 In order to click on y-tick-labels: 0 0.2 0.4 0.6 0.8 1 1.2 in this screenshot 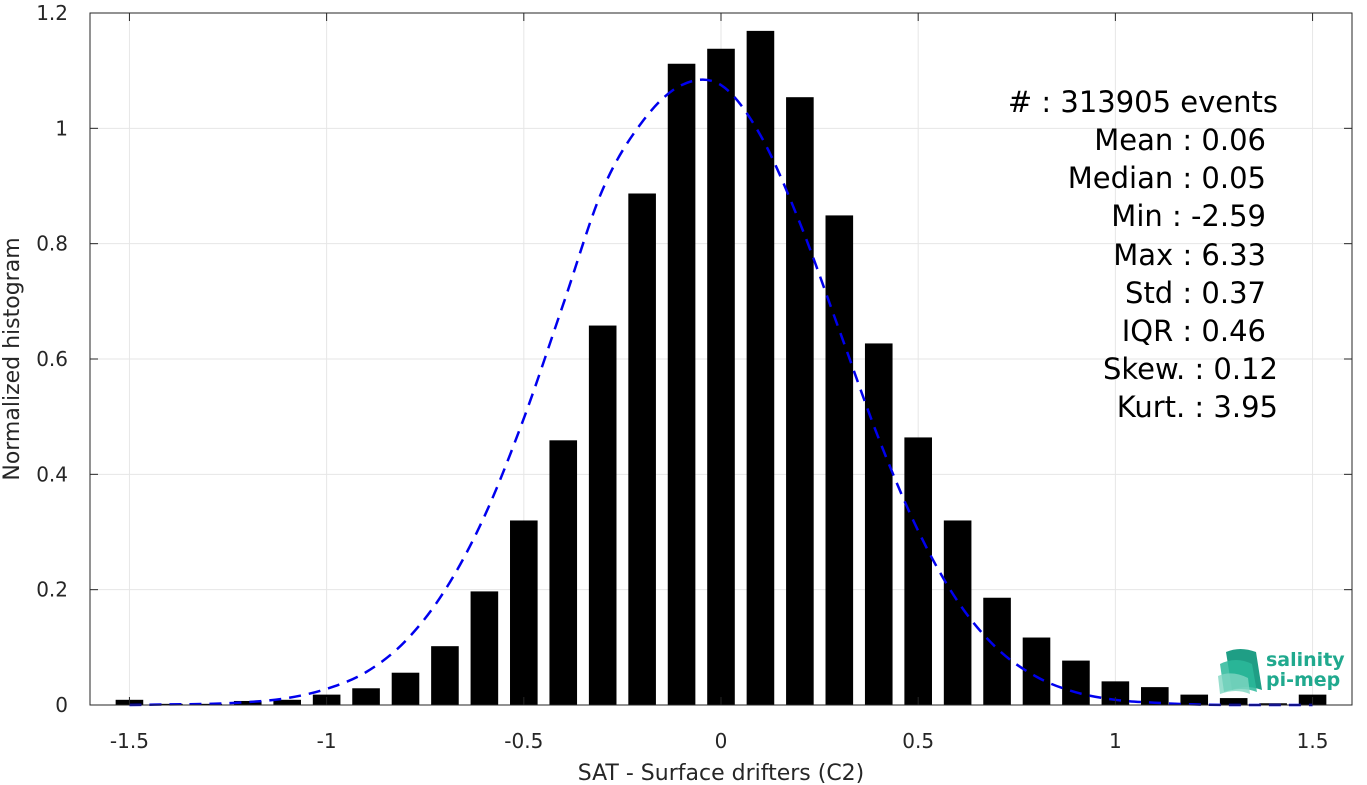, I will do `click(52, 359)`.